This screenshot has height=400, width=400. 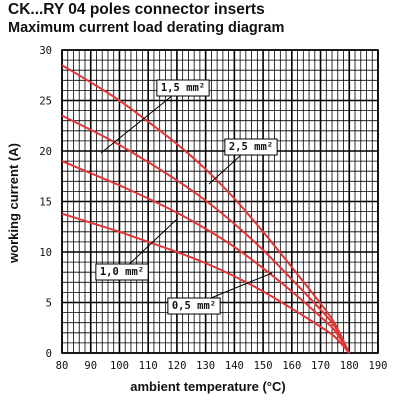 What do you see at coordinates (378, 366) in the screenshot?
I see `x-tick-label: 190` at bounding box center [378, 366].